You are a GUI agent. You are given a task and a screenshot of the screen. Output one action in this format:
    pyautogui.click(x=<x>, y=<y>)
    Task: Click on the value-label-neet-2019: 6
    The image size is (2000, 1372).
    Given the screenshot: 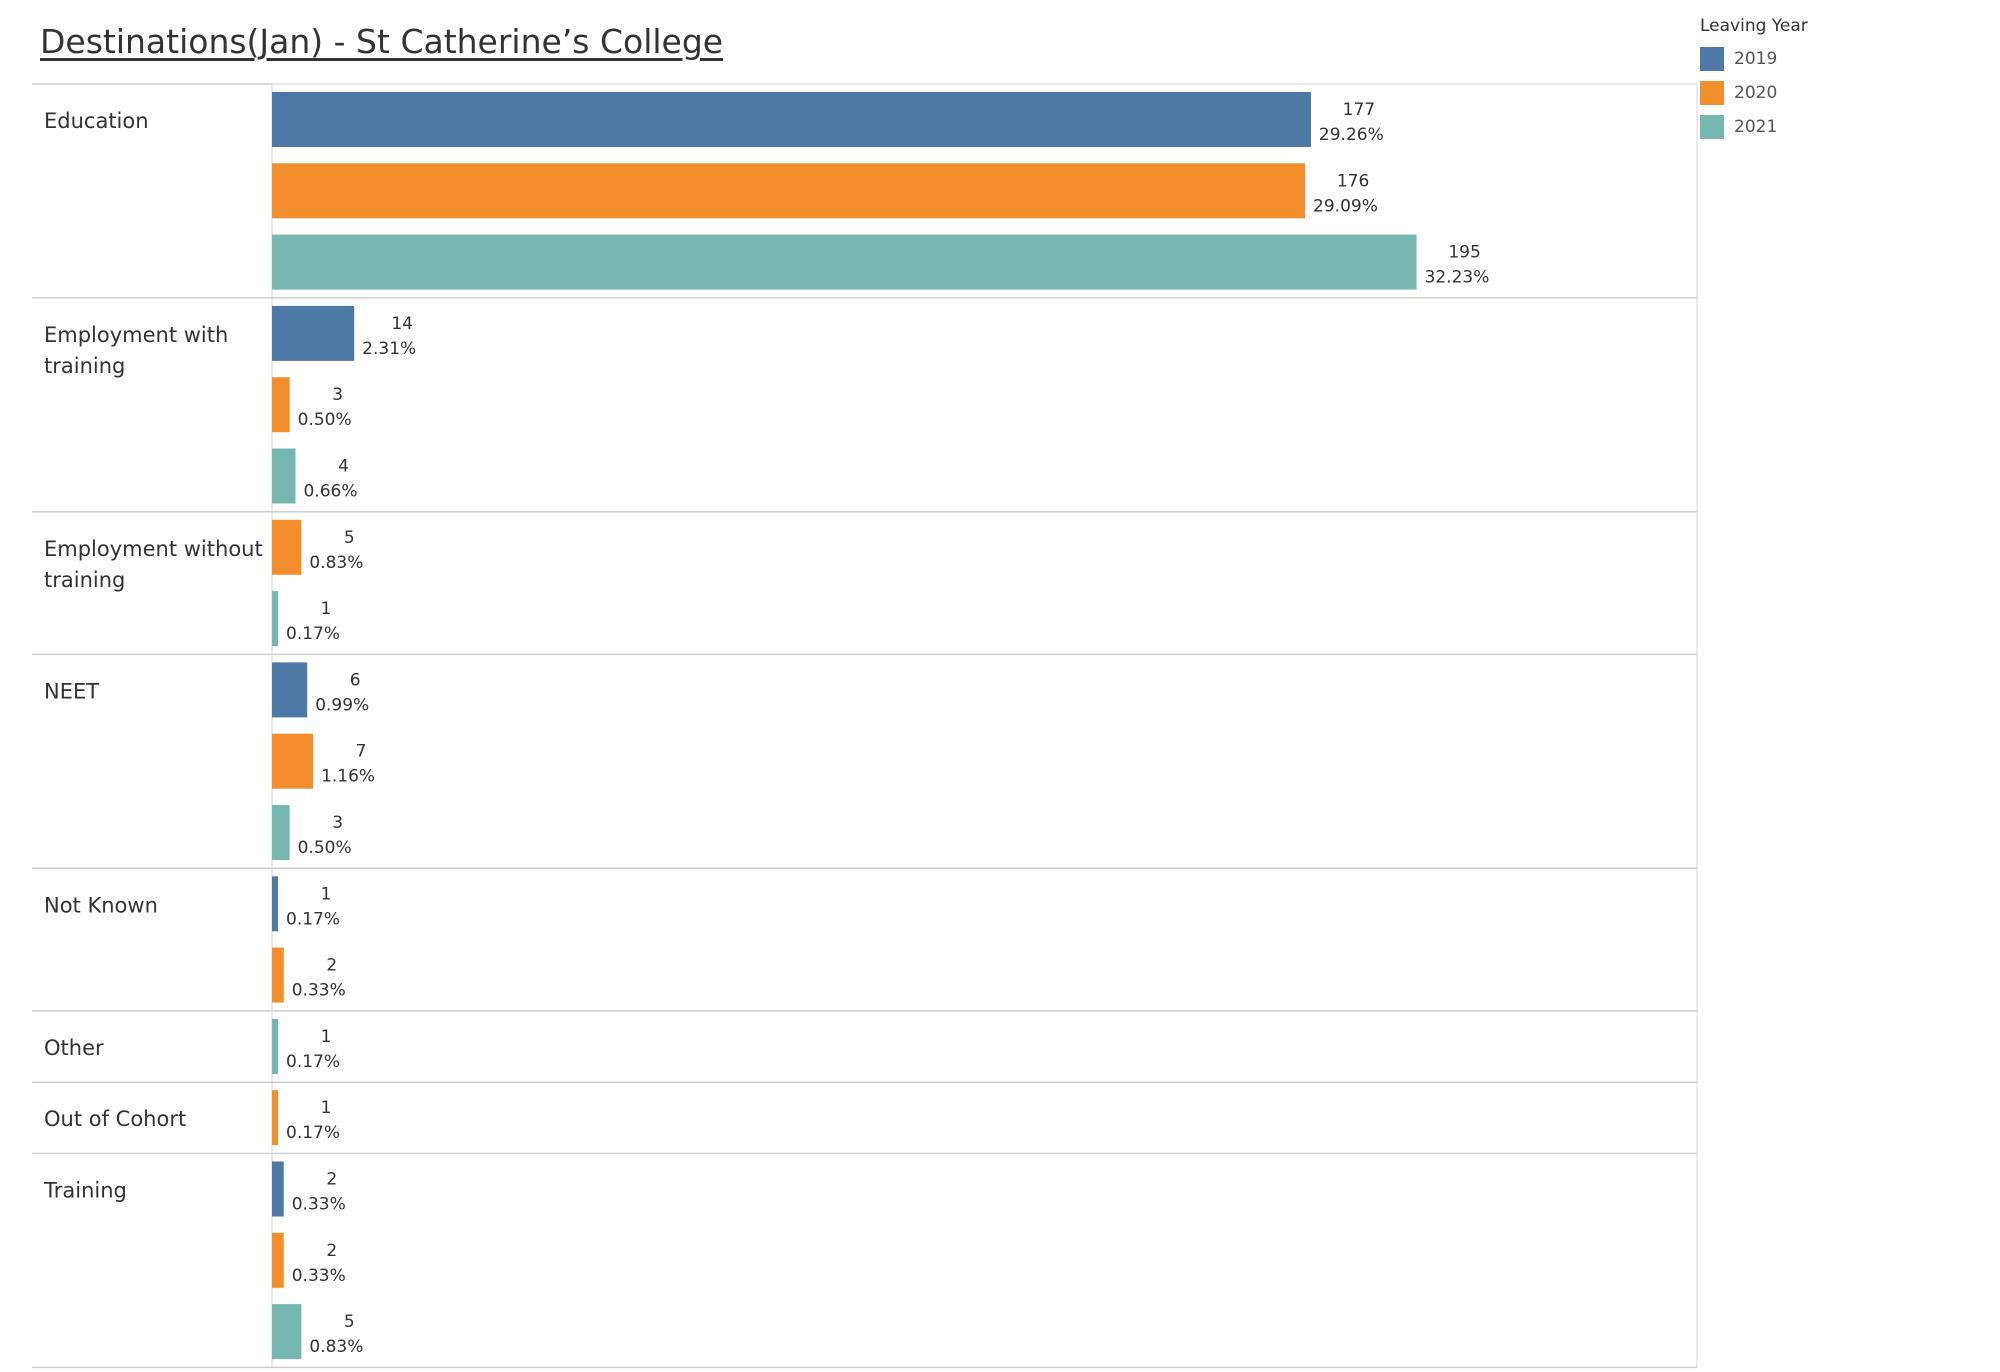 What is the action you would take?
    pyautogui.click(x=355, y=680)
    